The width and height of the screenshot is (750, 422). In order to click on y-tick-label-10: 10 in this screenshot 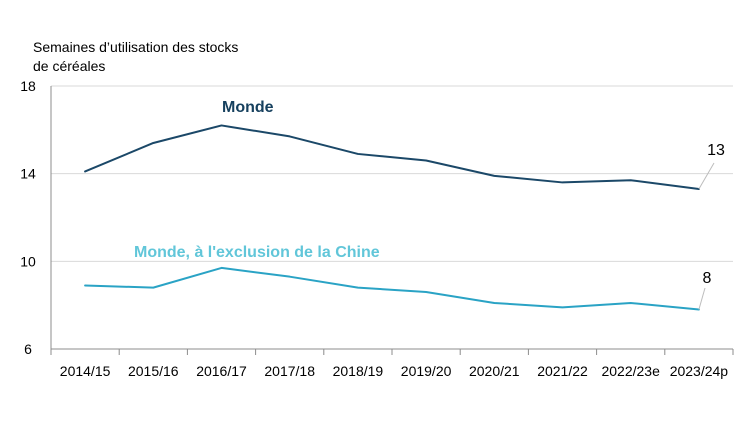, I will do `click(28, 261)`.